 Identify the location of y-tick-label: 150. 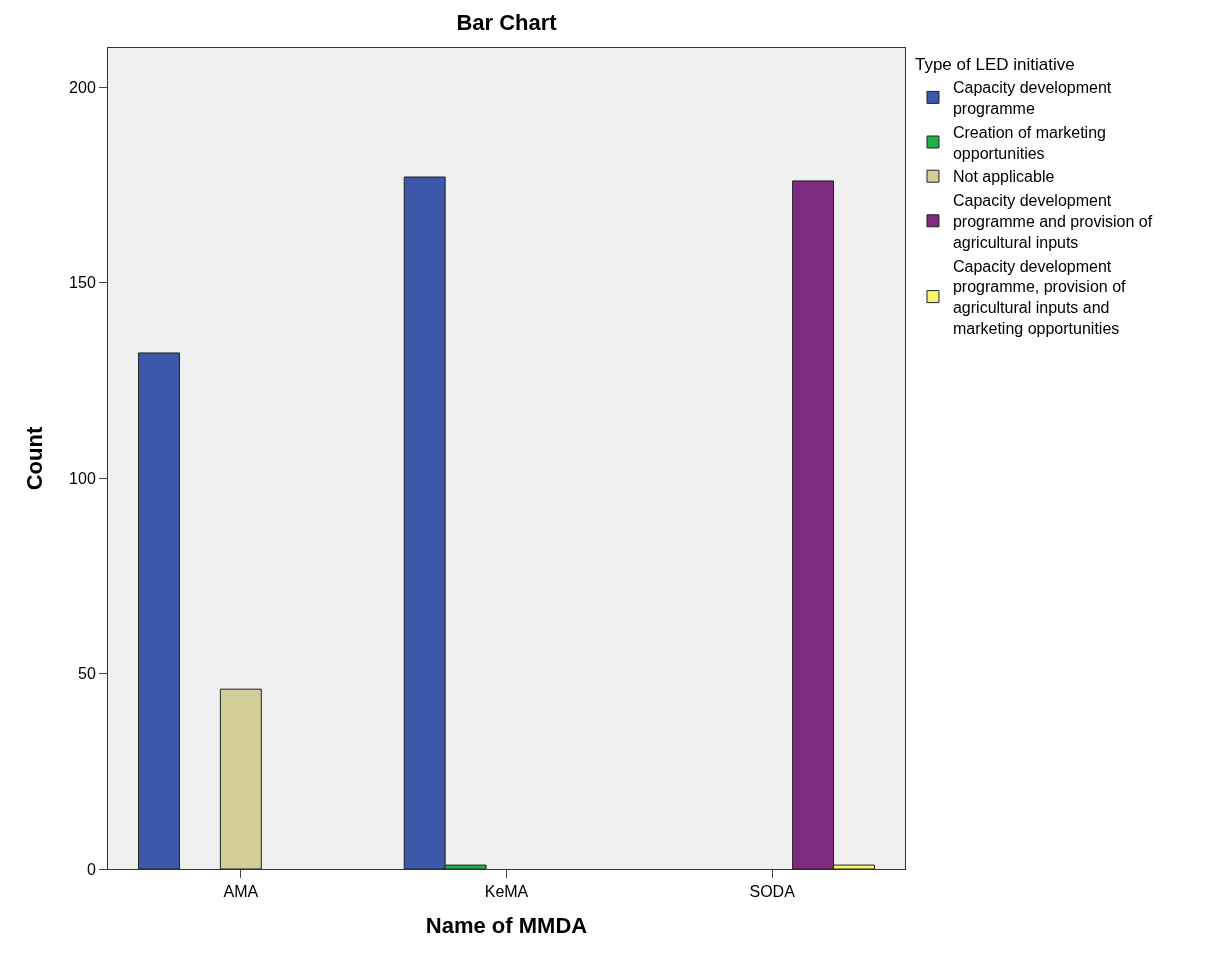
(82, 283).